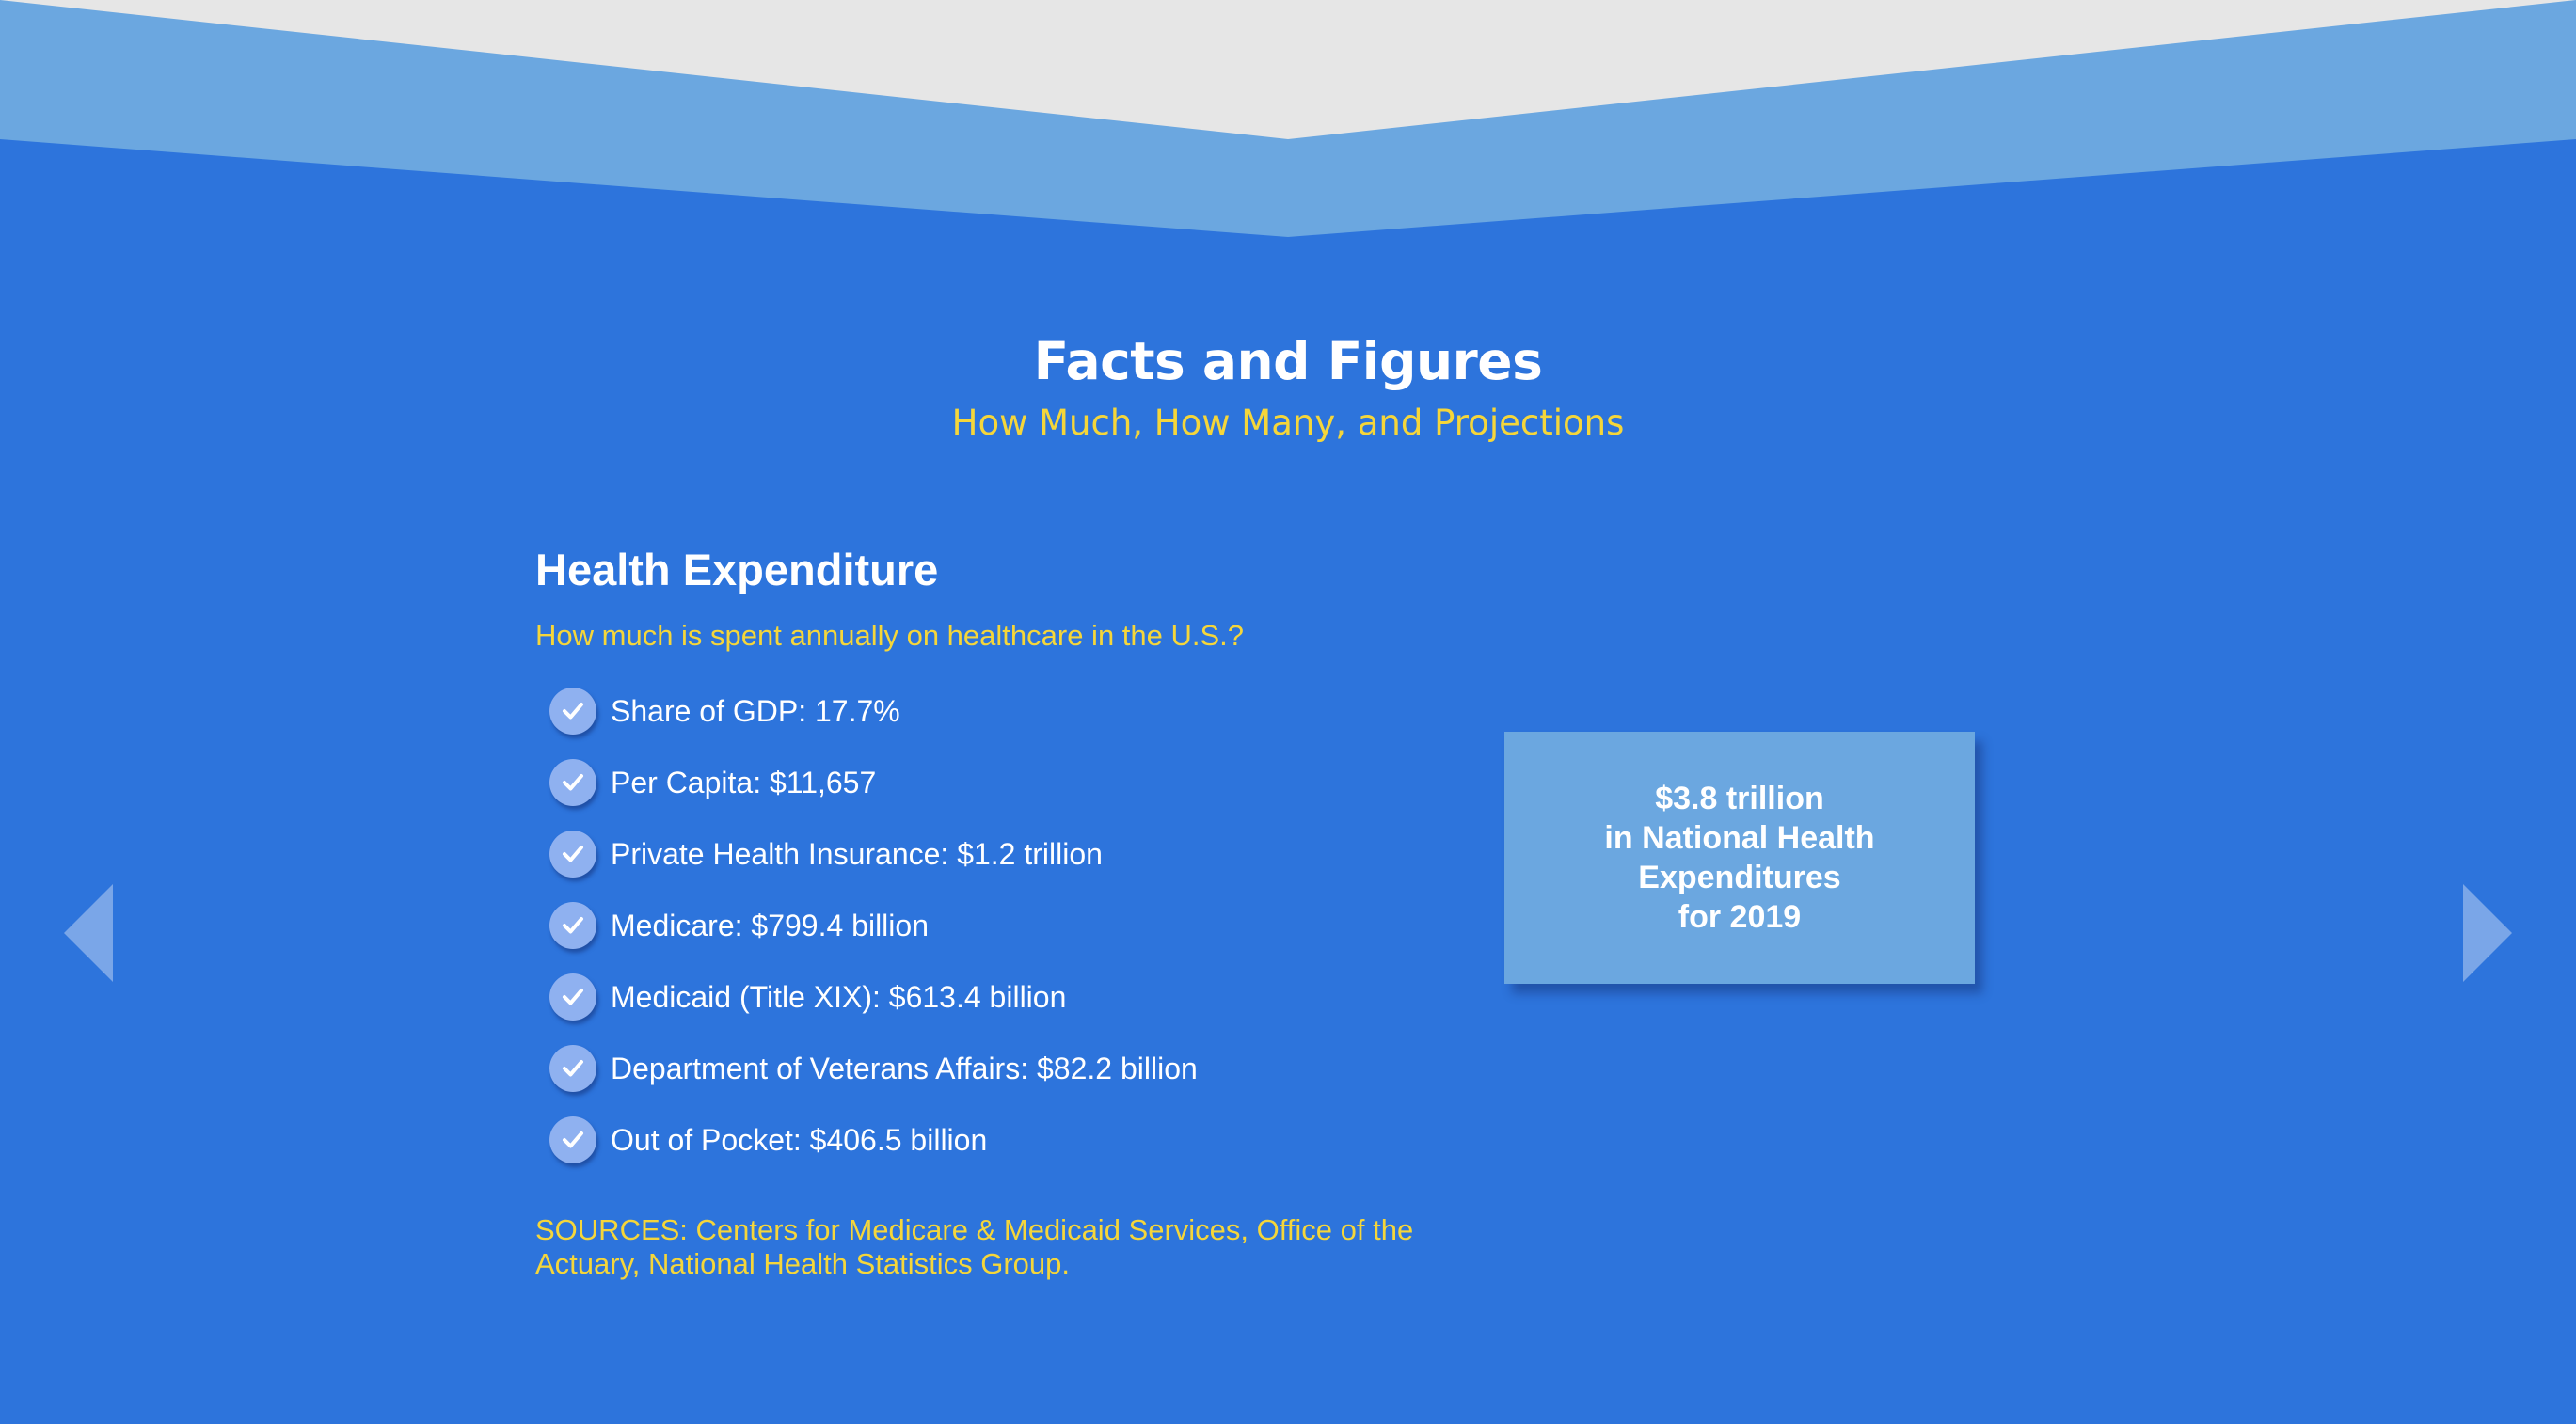 The image size is (2576, 1424). I want to click on list-item: Share of GDP: 17.7%, so click(987, 711).